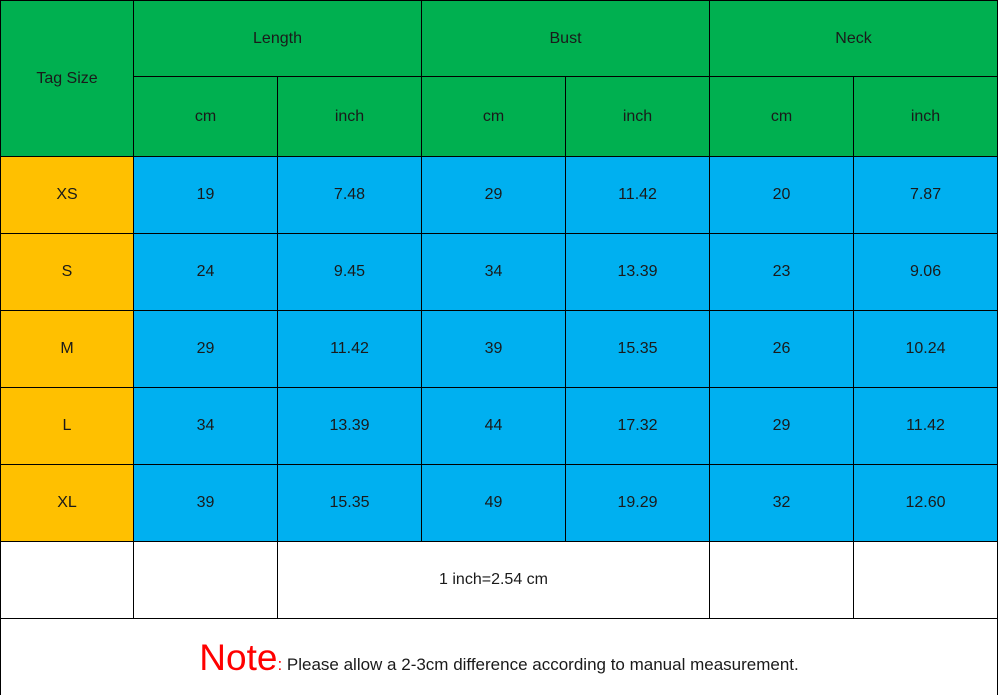  What do you see at coordinates (565, 38) in the screenshot?
I see `group-header-bust: Bust` at bounding box center [565, 38].